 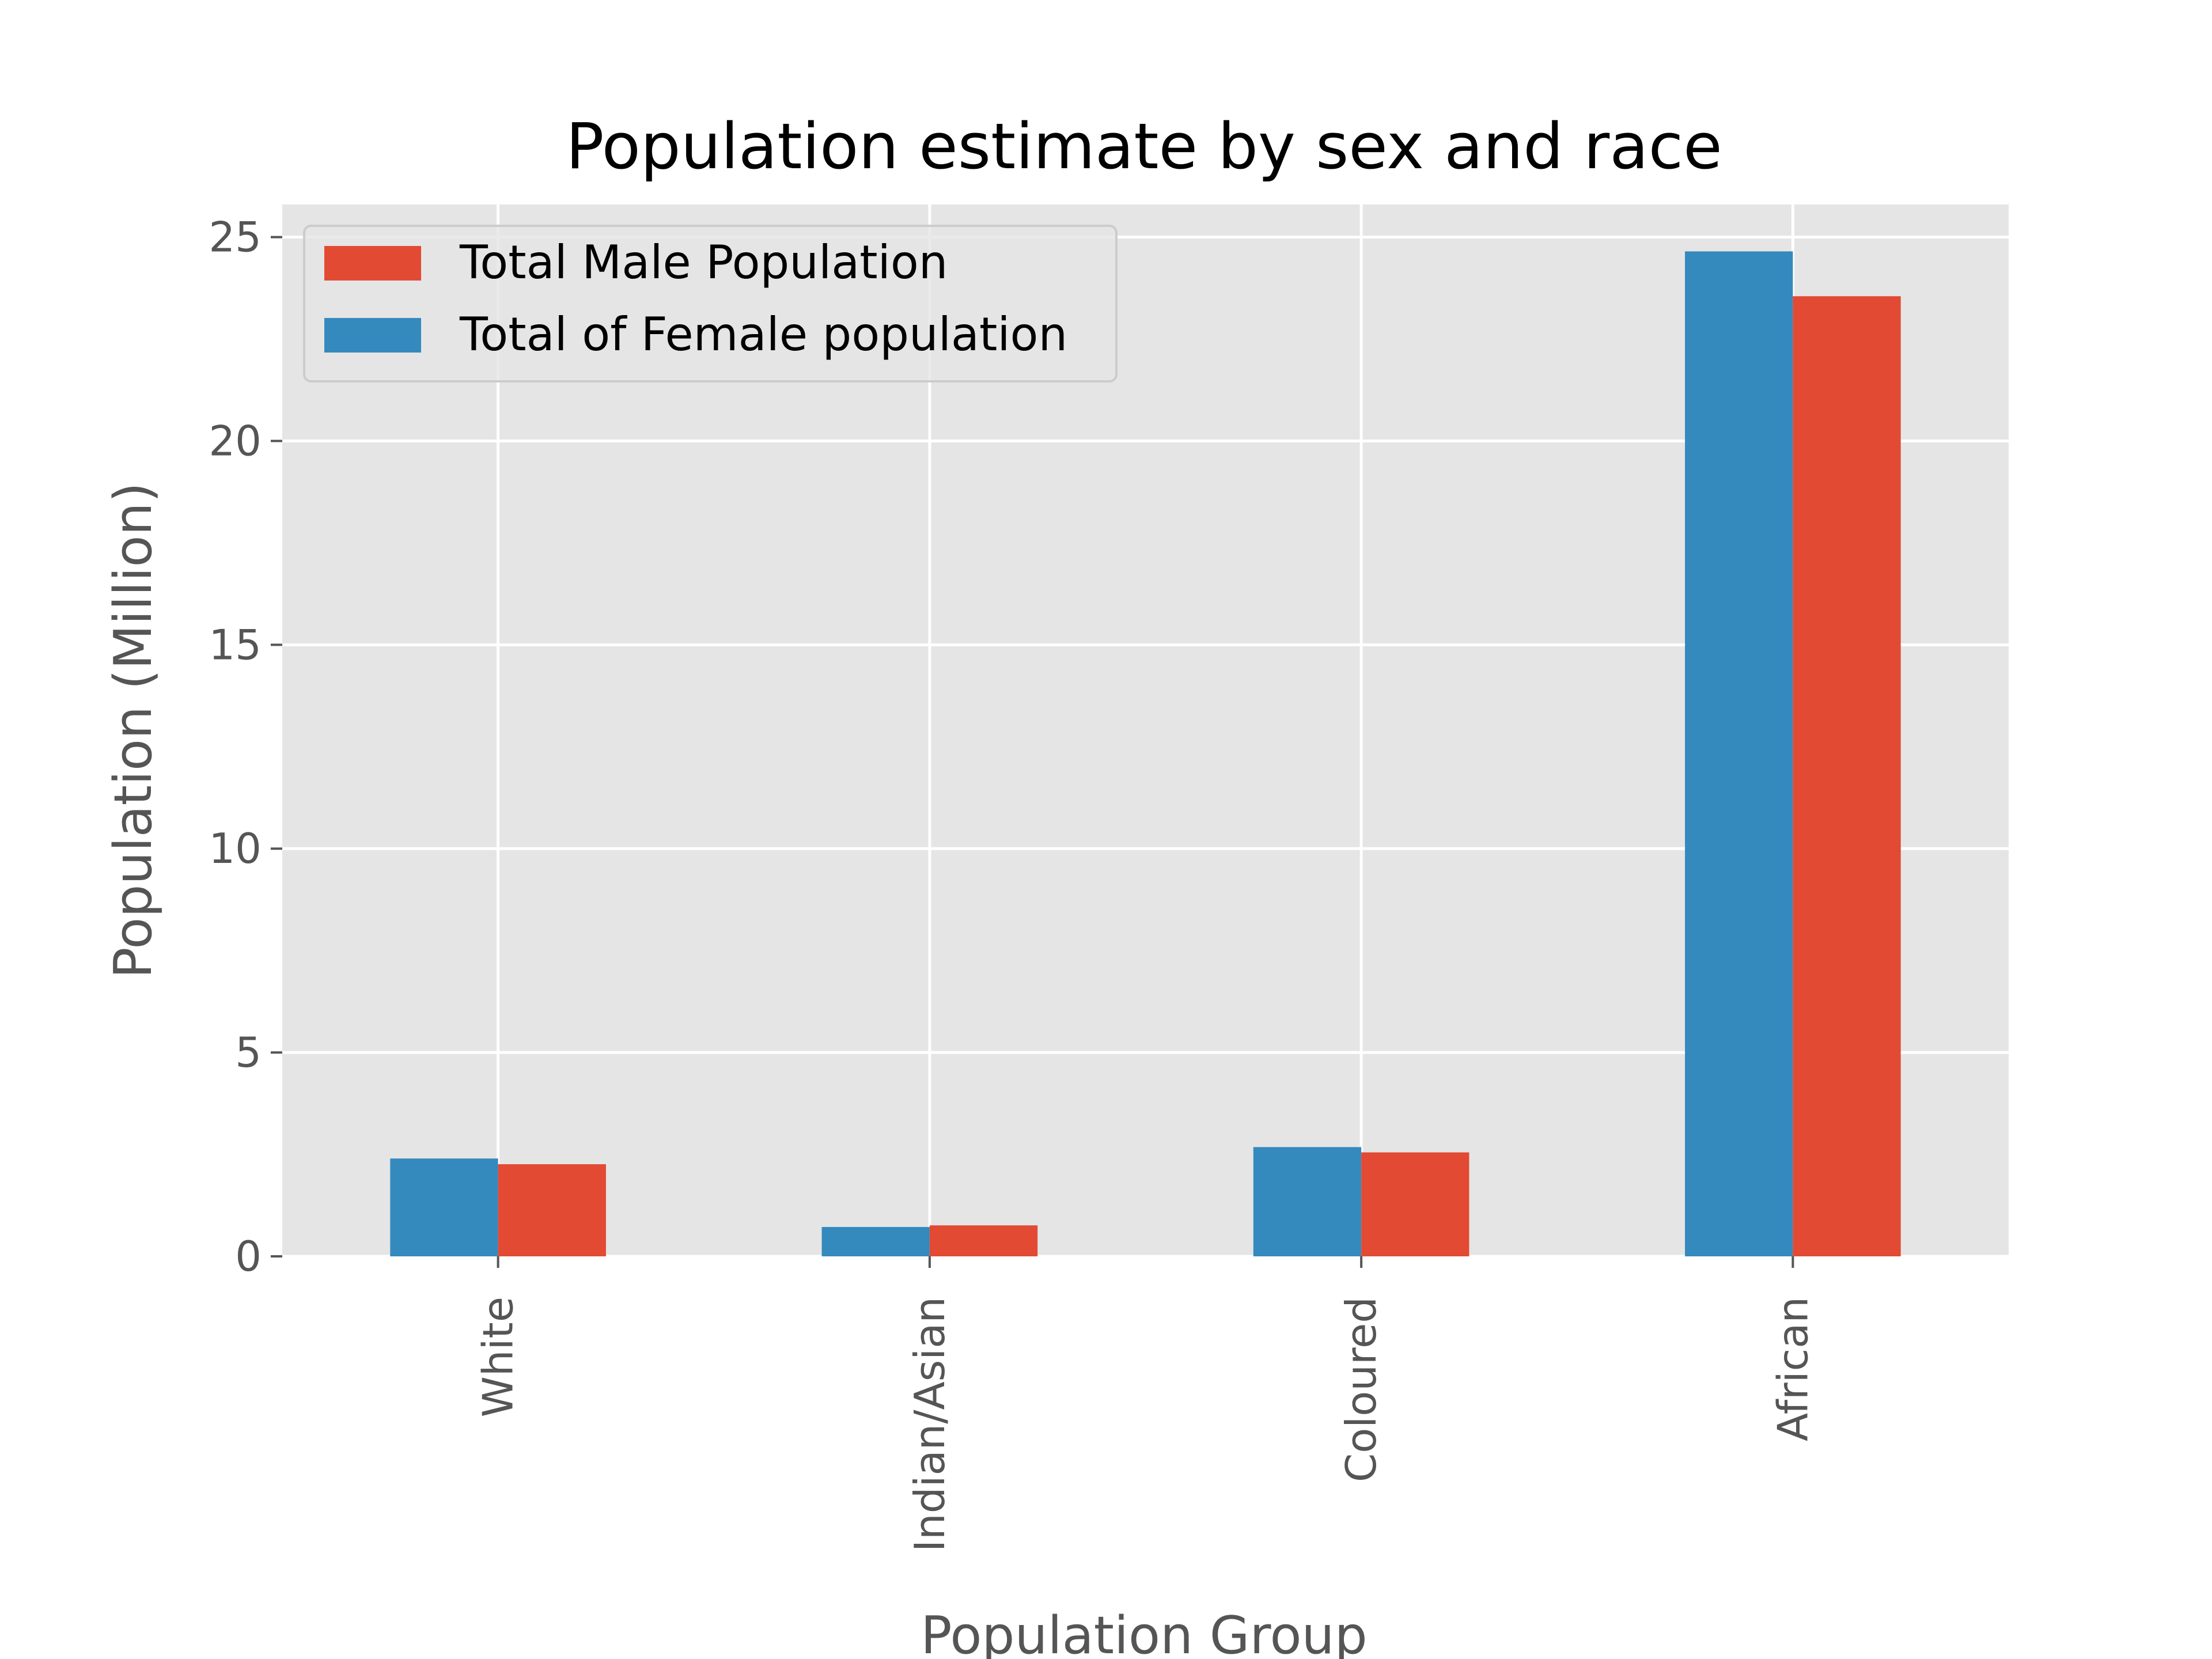 What do you see at coordinates (703, 262) in the screenshot?
I see `legend-label: Total Male Population` at bounding box center [703, 262].